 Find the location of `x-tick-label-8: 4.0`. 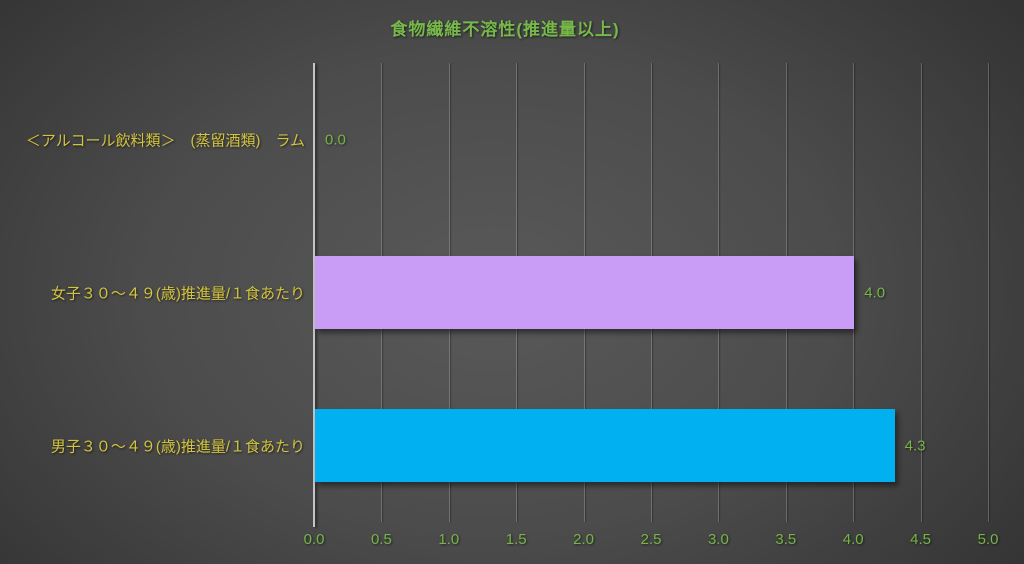

x-tick-label-8: 4.0 is located at coordinates (853, 539).